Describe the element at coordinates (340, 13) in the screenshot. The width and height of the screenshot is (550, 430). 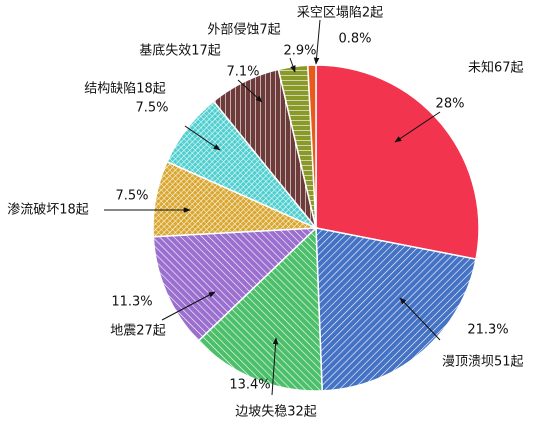
I see `slice-label: 采空区塌陷2起` at that location.